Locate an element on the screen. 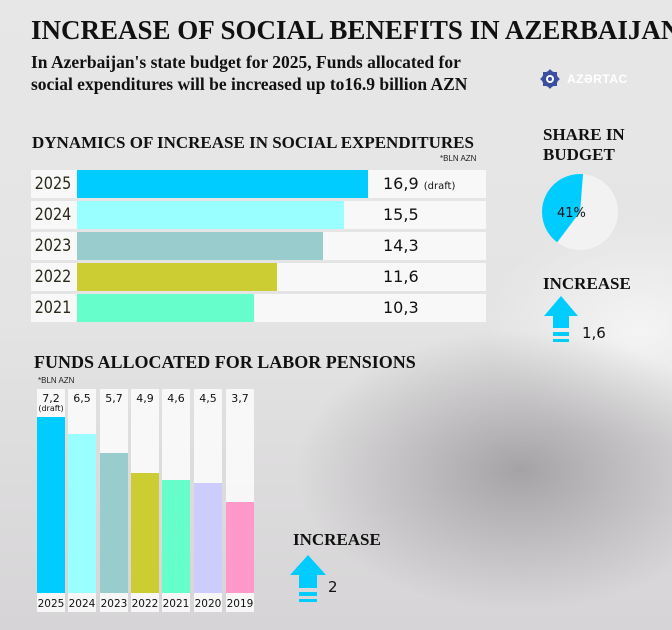 This screenshot has width=672, height=630. value-text: 14,3 is located at coordinates (401, 245).